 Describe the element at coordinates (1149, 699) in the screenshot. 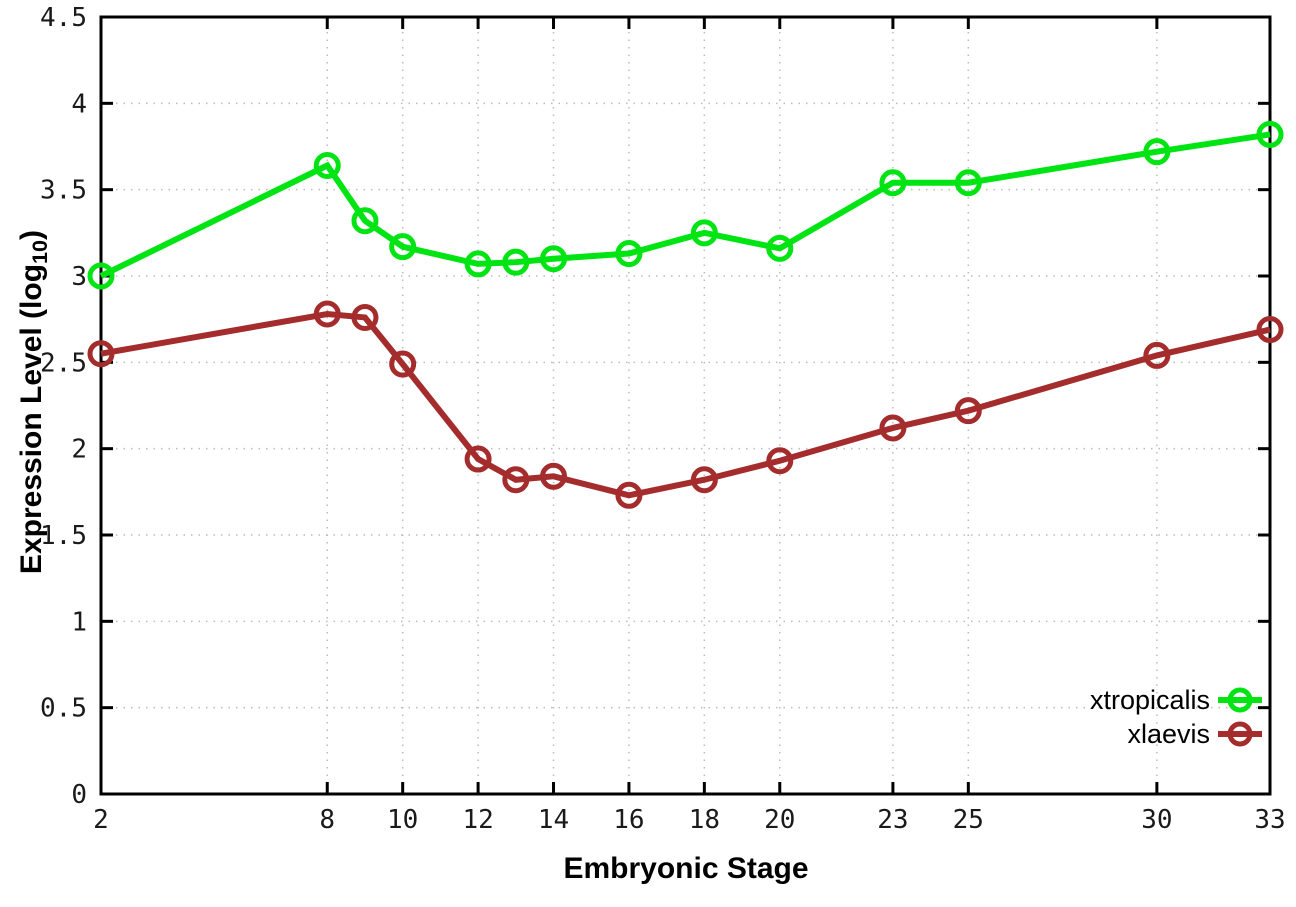

I see `legend-label-xtropicalis: xtropicalis` at that location.